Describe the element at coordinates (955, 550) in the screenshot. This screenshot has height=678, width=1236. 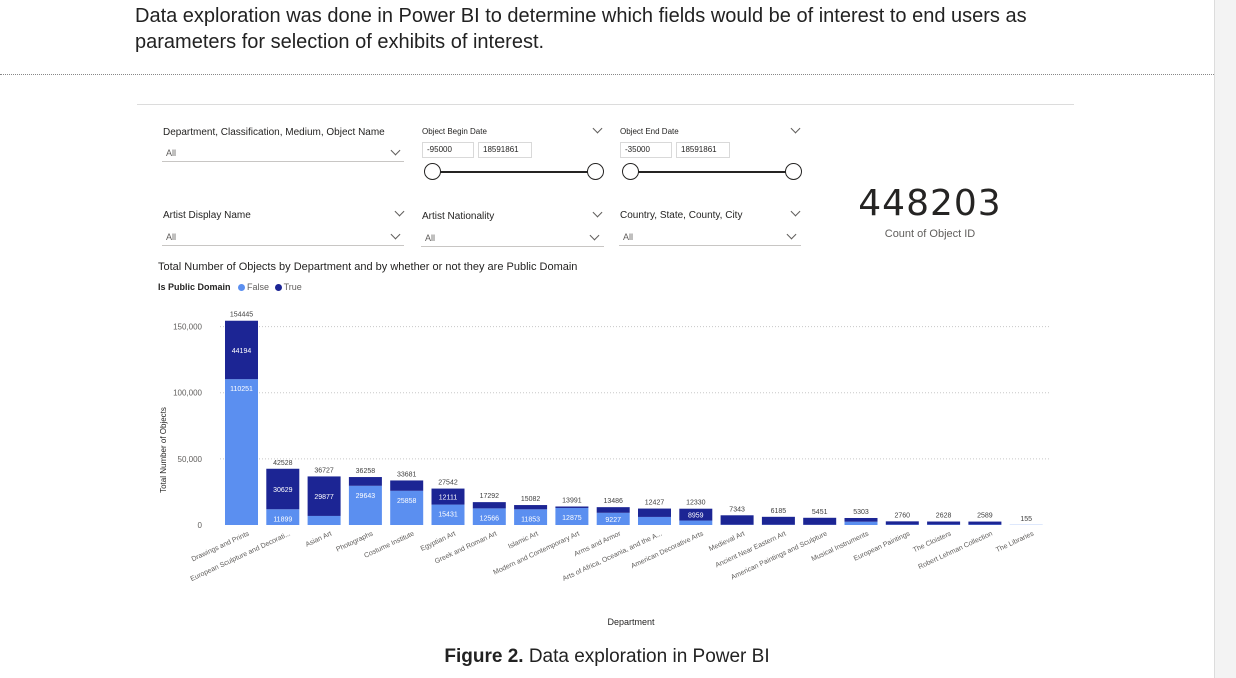
I see `x-tick-label: Robert Lehman Collection` at that location.